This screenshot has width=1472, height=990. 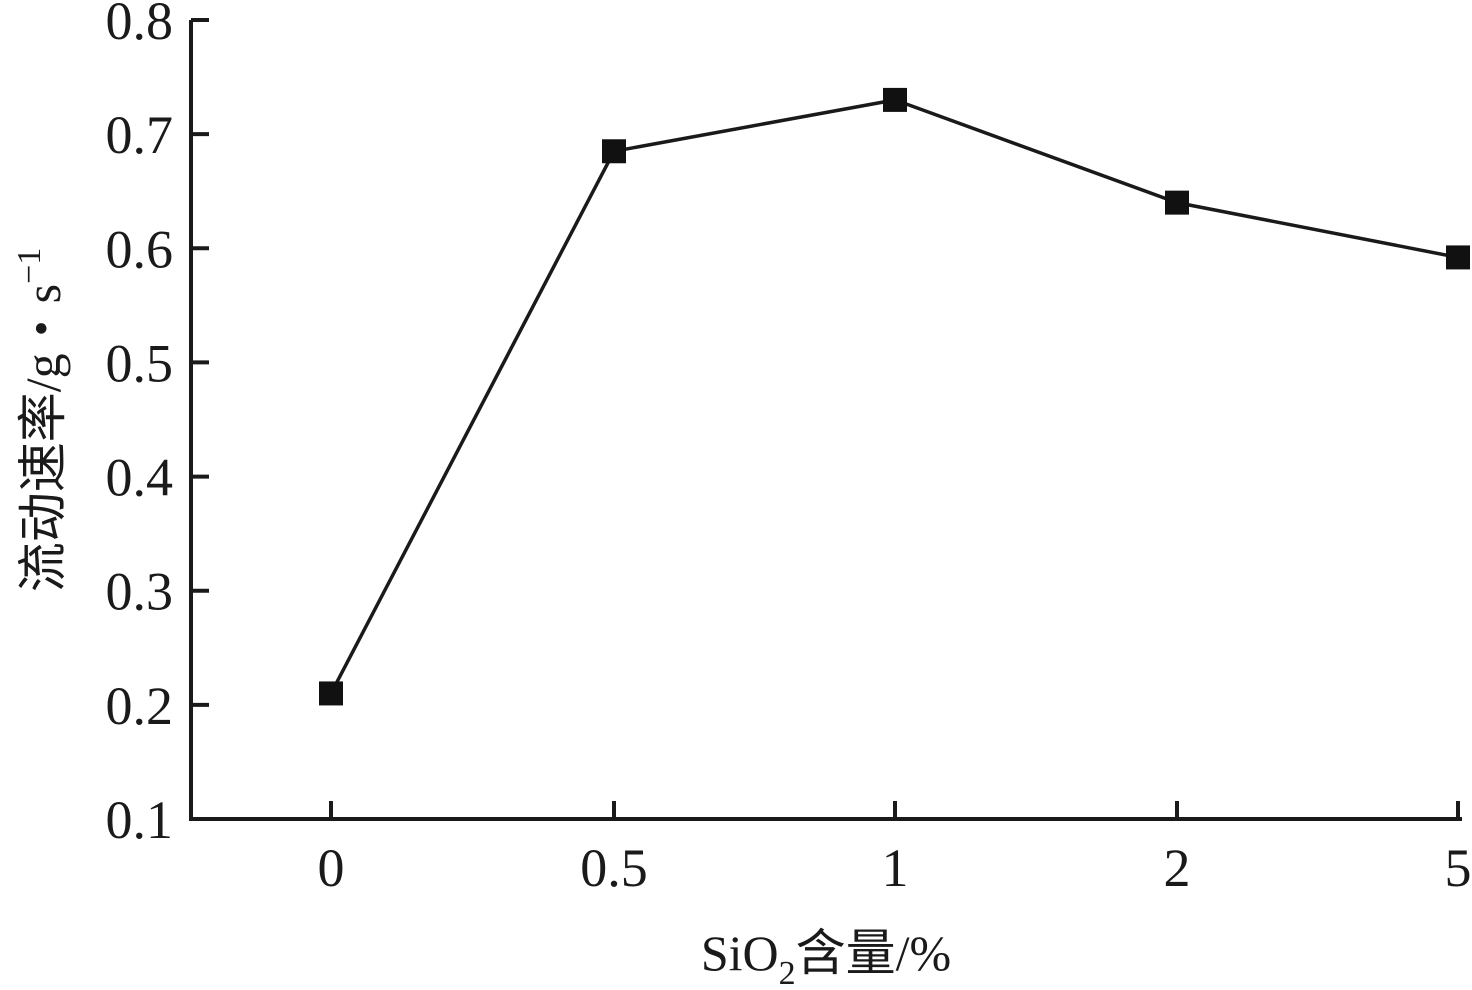 I want to click on x-axis-label: SiO2含量/%, so click(x=826, y=957).